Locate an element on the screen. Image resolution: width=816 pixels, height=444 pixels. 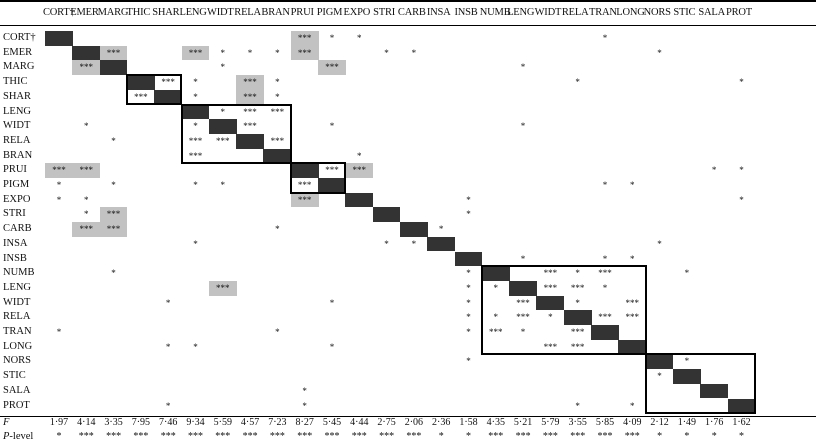
row-header: TRAN is located at coordinates (17, 331).